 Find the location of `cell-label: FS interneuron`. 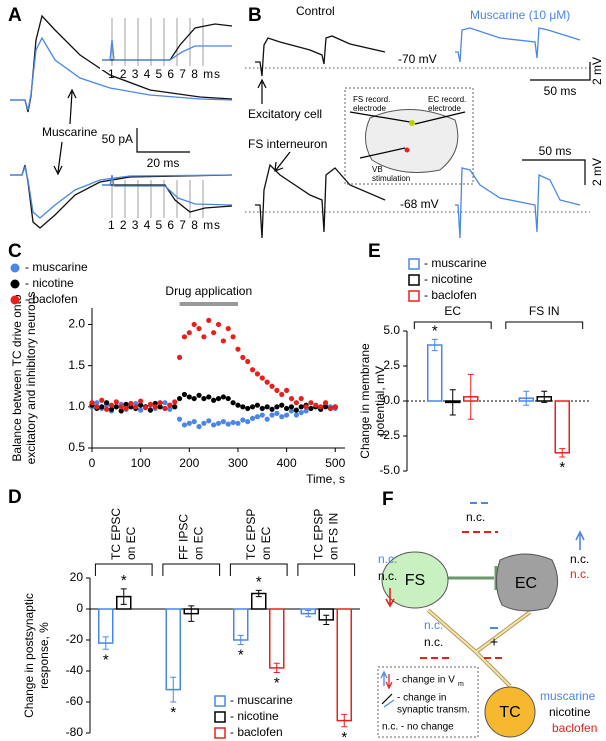

cell-label: FS interneuron is located at coordinates (287, 144).